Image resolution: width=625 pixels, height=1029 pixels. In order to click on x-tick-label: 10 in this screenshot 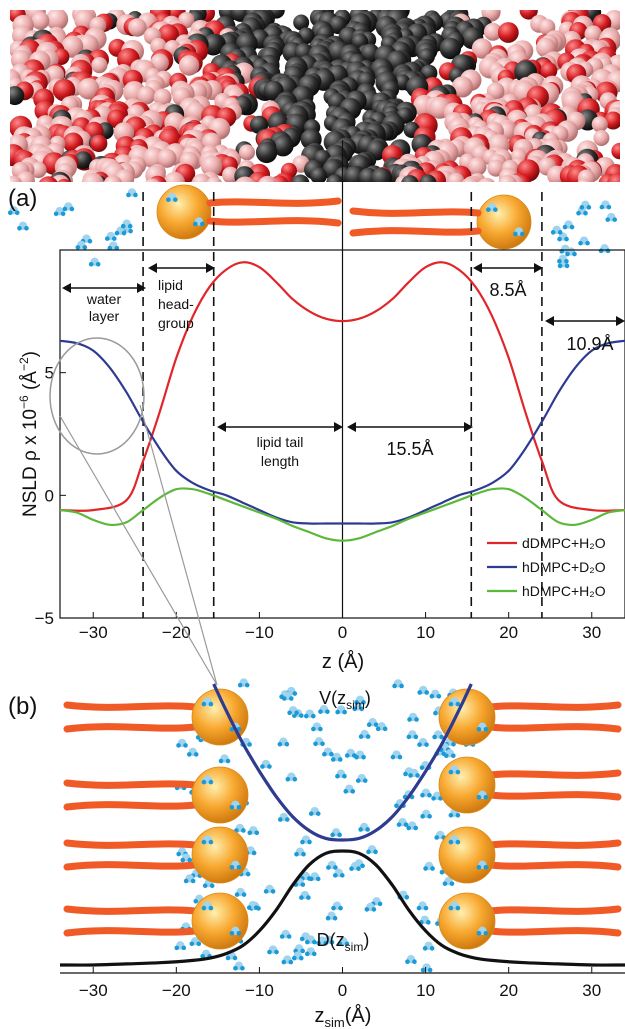, I will do `click(425, 632)`.